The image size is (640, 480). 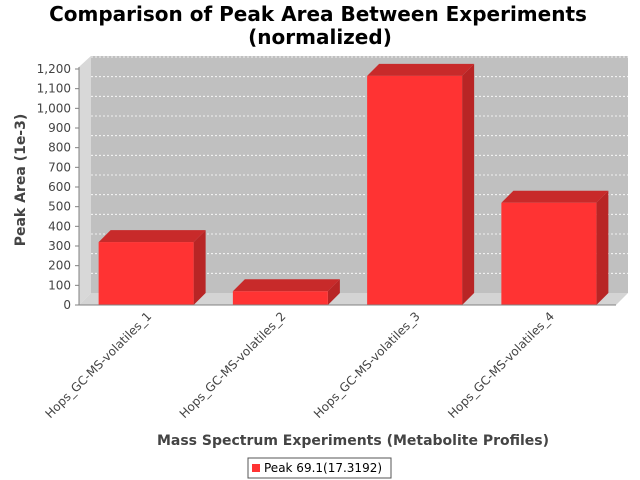 What do you see at coordinates (59, 285) in the screenshot?
I see `y-tick-label: 100` at bounding box center [59, 285].